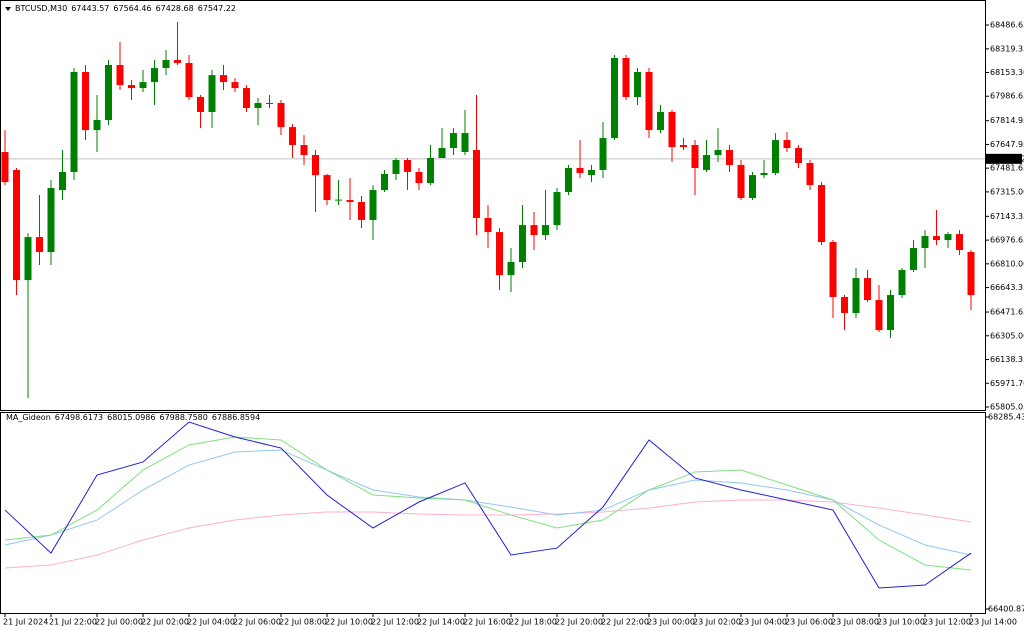  I want to click on y-tick-label: 67986.65, so click(1007, 96).